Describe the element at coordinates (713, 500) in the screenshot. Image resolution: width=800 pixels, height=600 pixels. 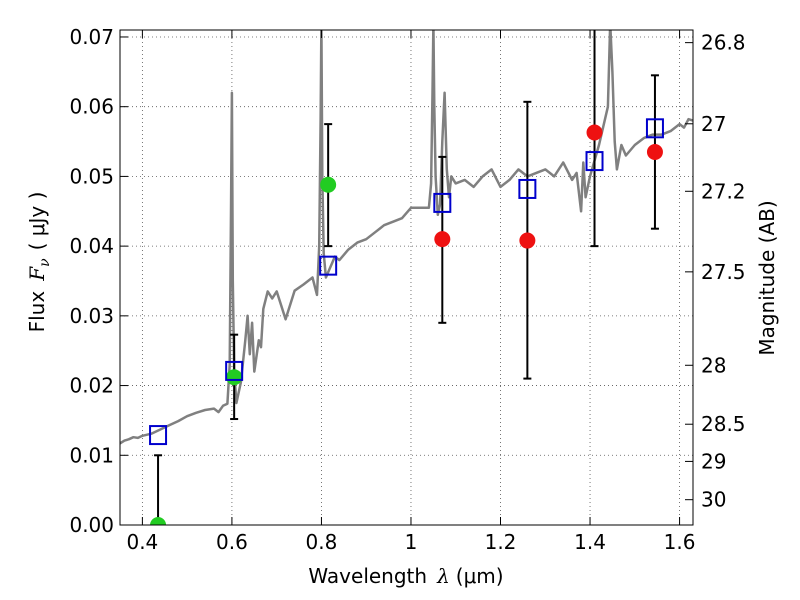
I see `y2-tick-label: 30` at that location.